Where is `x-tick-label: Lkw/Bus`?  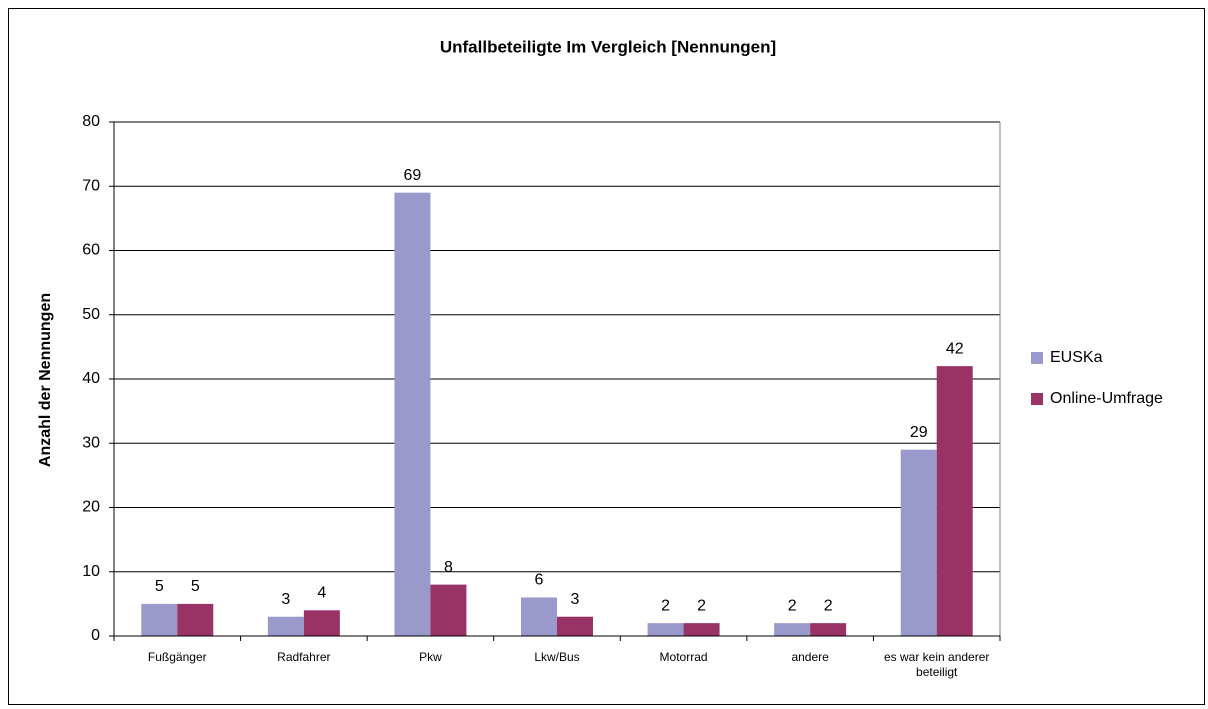 x-tick-label: Lkw/Bus is located at coordinates (557, 657).